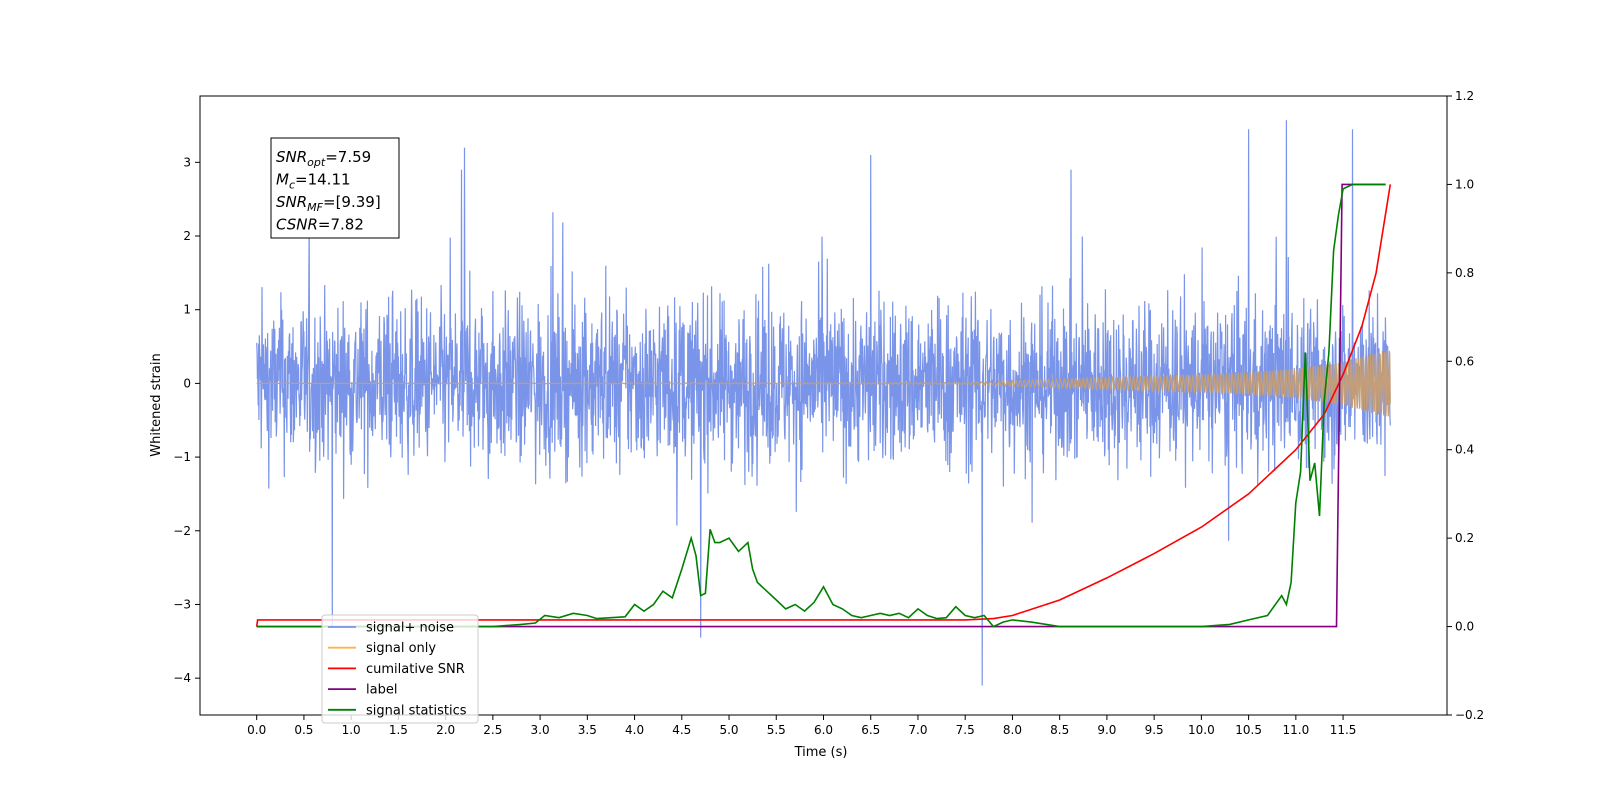 The height and width of the screenshot is (800, 1600). What do you see at coordinates (540, 730) in the screenshot?
I see `x-tick-label: 3.0` at bounding box center [540, 730].